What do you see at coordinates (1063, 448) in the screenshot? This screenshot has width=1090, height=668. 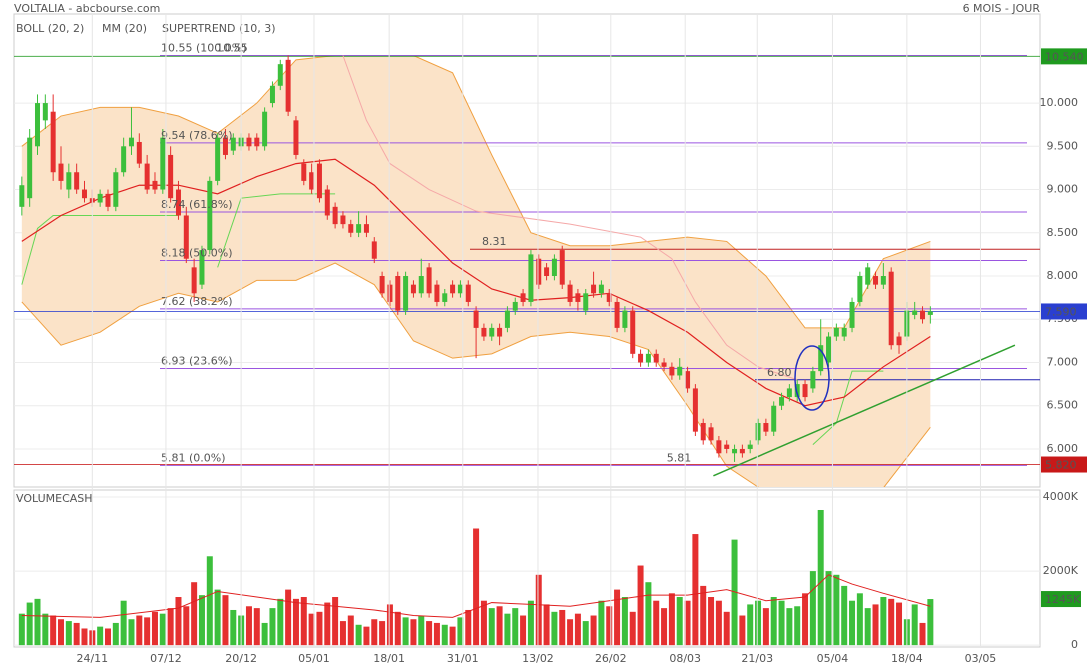 I see `y-tick-label: 6.000` at bounding box center [1063, 448].